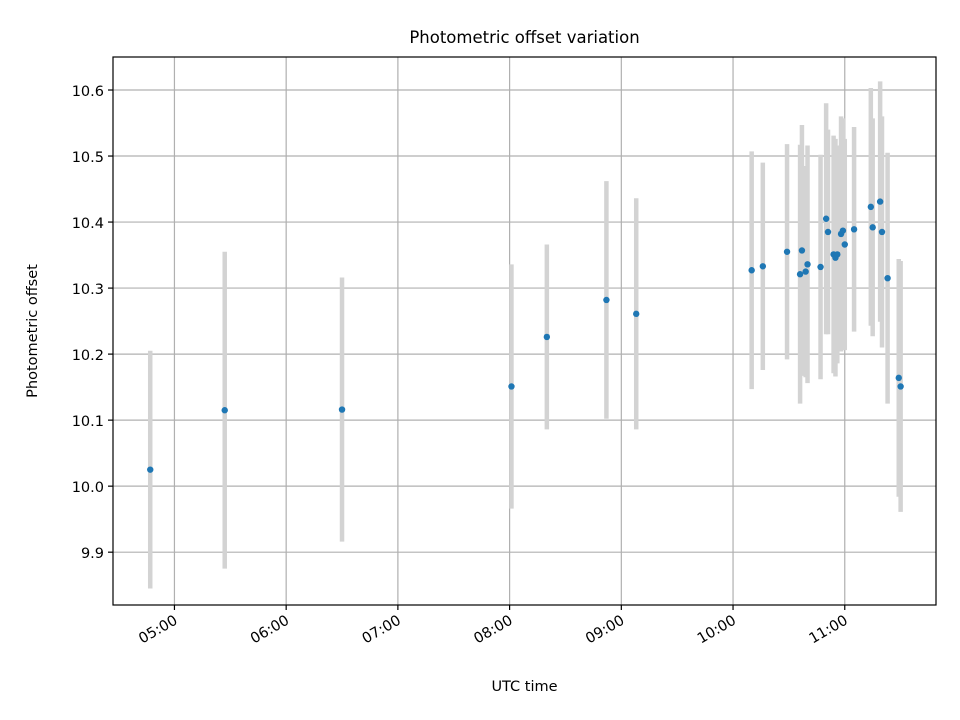 The height and width of the screenshot is (720, 960). What do you see at coordinates (88, 290) in the screenshot?
I see `y-tick-label: 10.3` at bounding box center [88, 290].